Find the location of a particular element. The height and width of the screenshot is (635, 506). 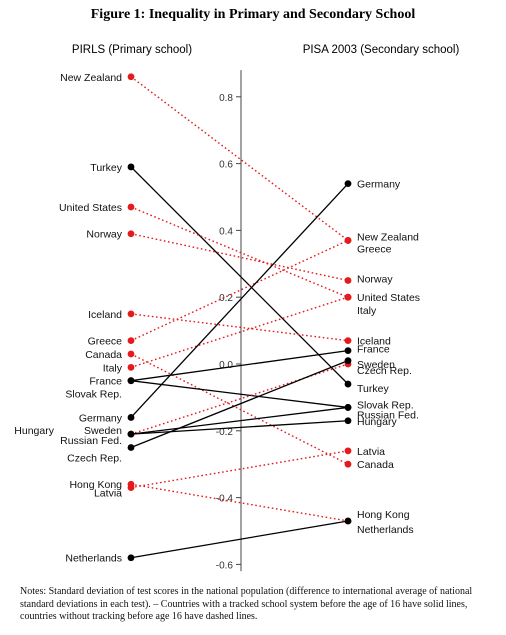

series-line-netherlands is located at coordinates (239, 539).